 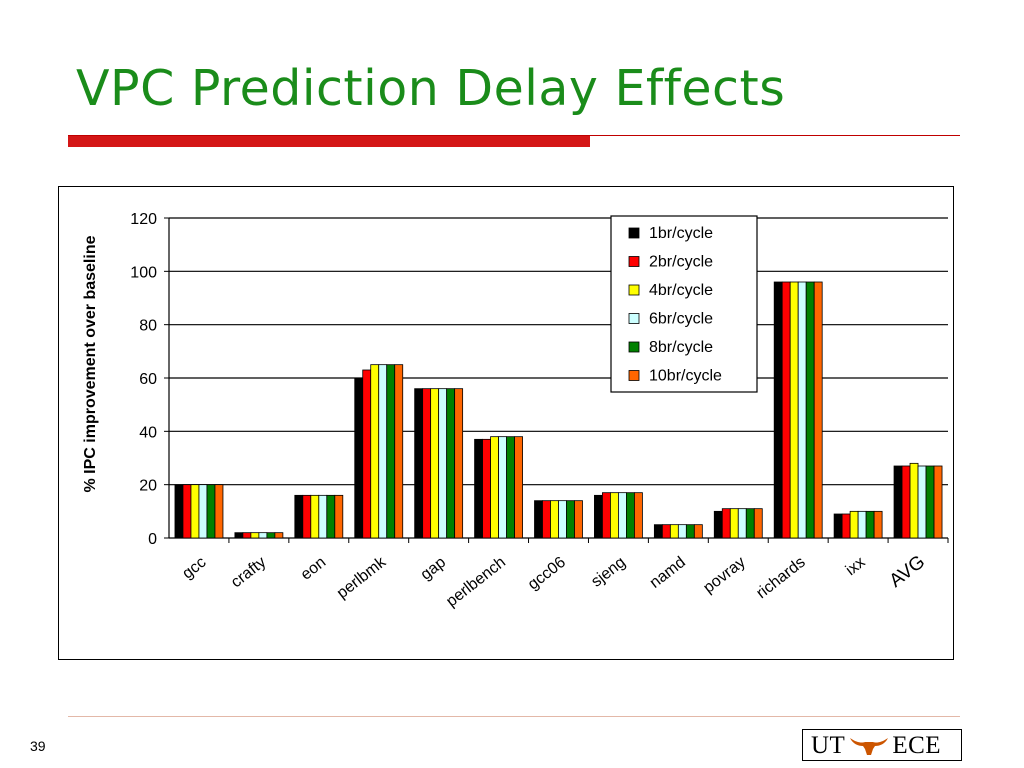 What do you see at coordinates (907, 571) in the screenshot?
I see `x-tick-label: AVG` at bounding box center [907, 571].